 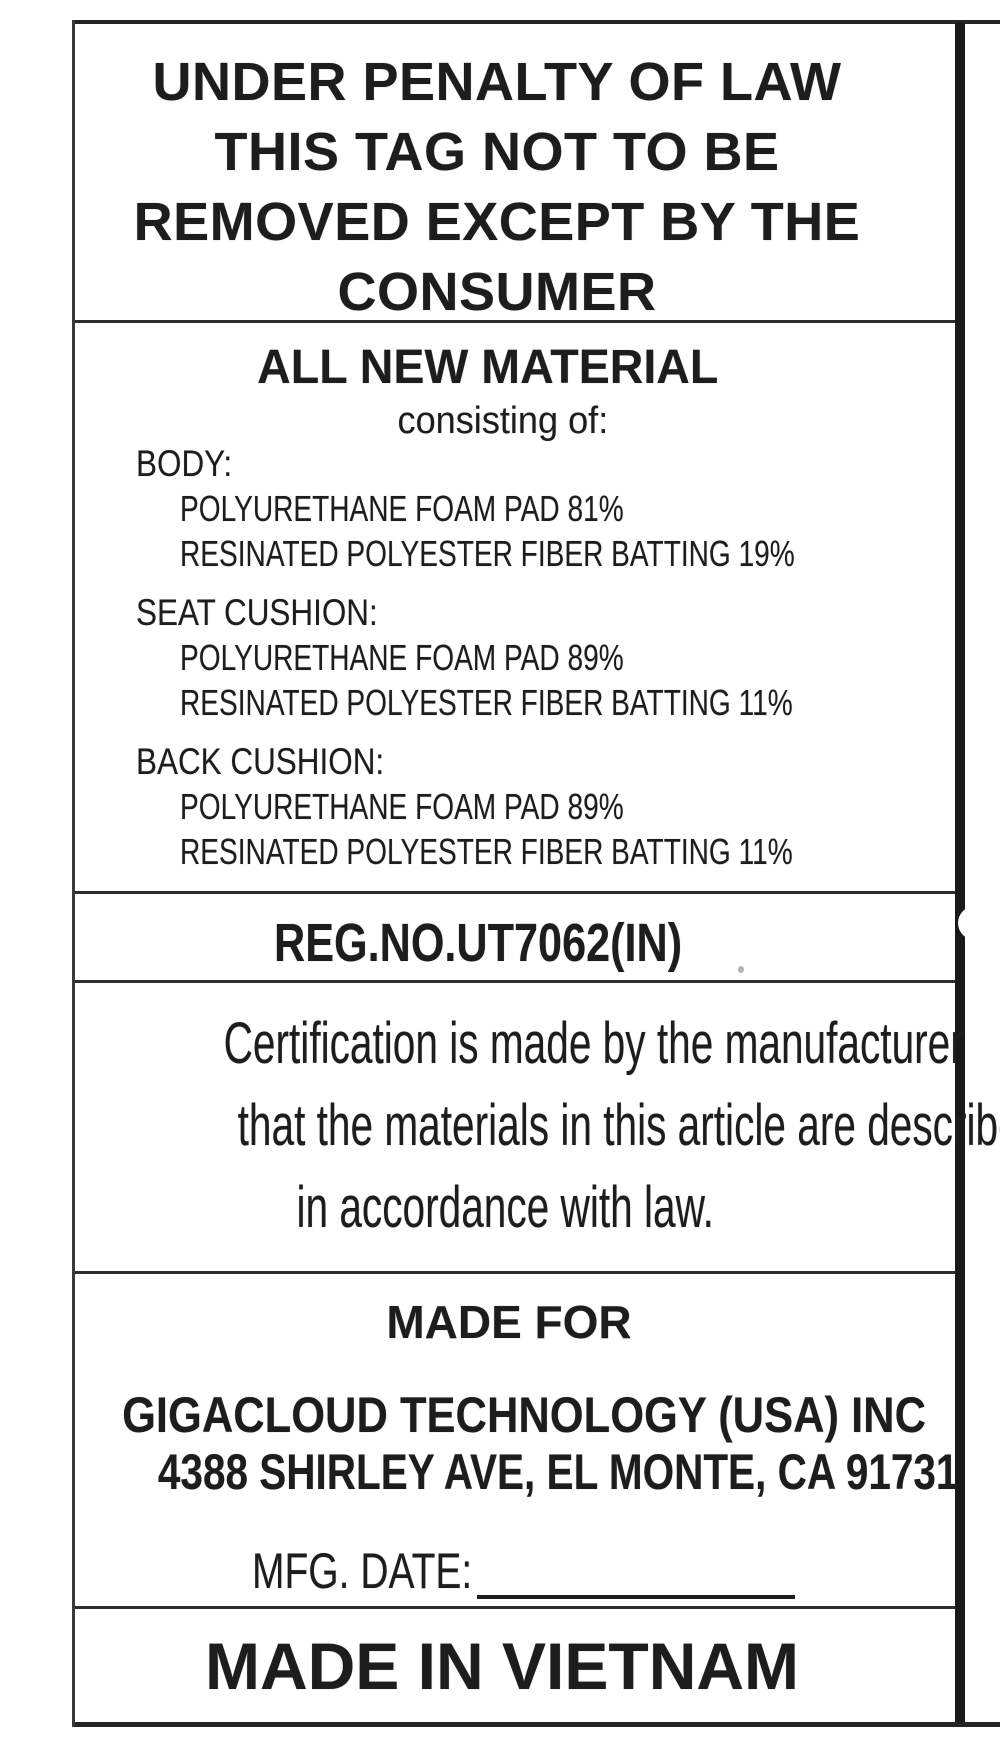 I want to click on company-name-text: GIGACLOUD TECHNOLOGY (USA) INC, so click(x=524, y=1415).